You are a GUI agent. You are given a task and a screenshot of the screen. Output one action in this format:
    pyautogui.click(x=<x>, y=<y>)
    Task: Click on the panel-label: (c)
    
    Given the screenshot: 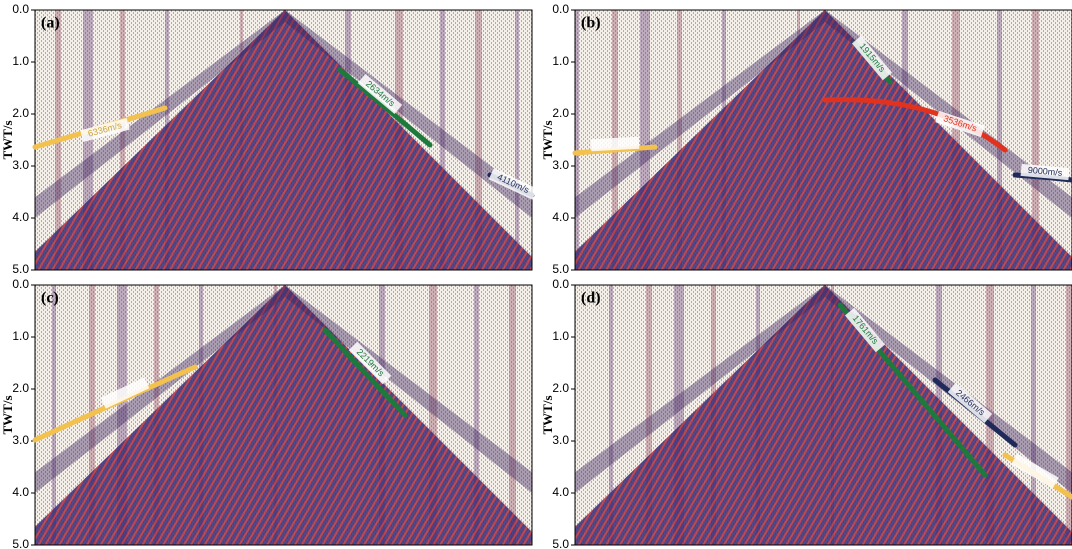 What is the action you would take?
    pyautogui.click(x=50, y=298)
    